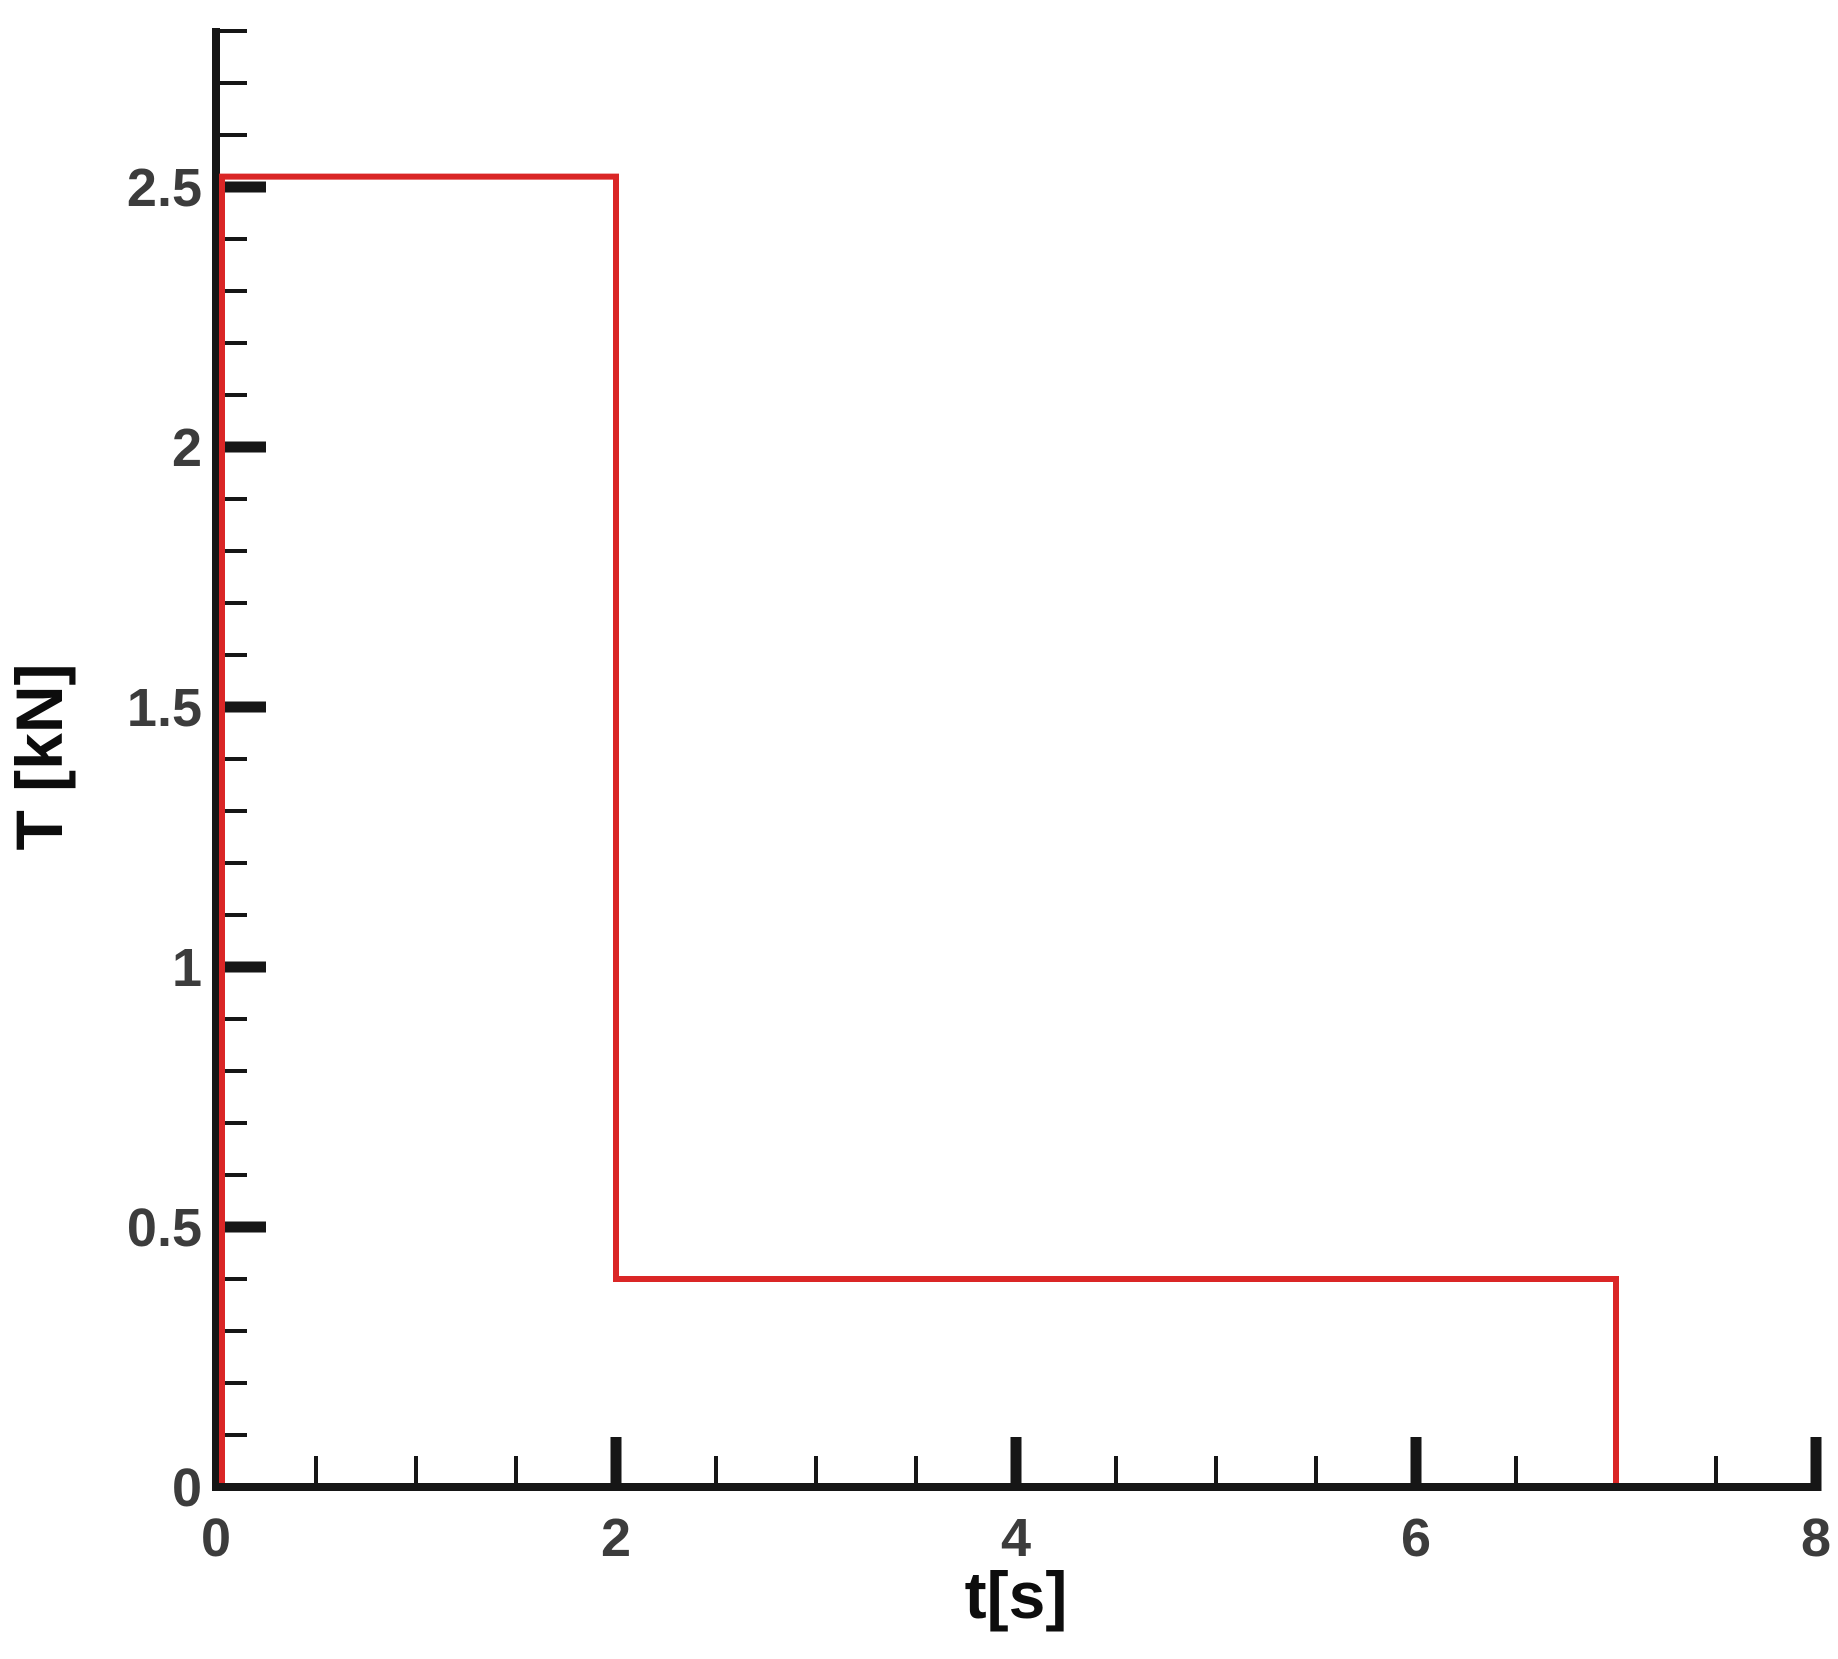 This screenshot has width=1838, height=1659. What do you see at coordinates (187, 968) in the screenshot?
I see `y-tick-label: 1` at bounding box center [187, 968].